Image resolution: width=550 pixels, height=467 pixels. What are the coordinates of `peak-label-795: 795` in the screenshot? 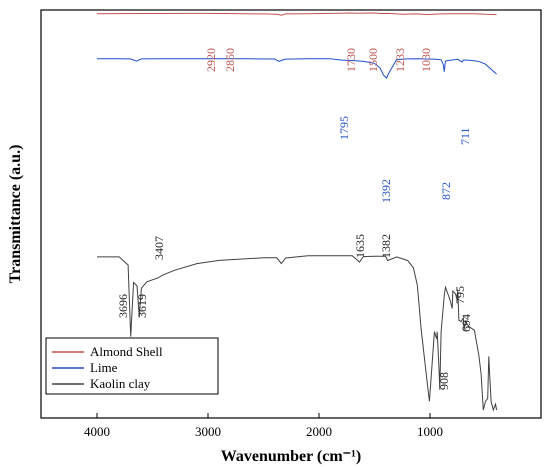 It's located at (460, 295).